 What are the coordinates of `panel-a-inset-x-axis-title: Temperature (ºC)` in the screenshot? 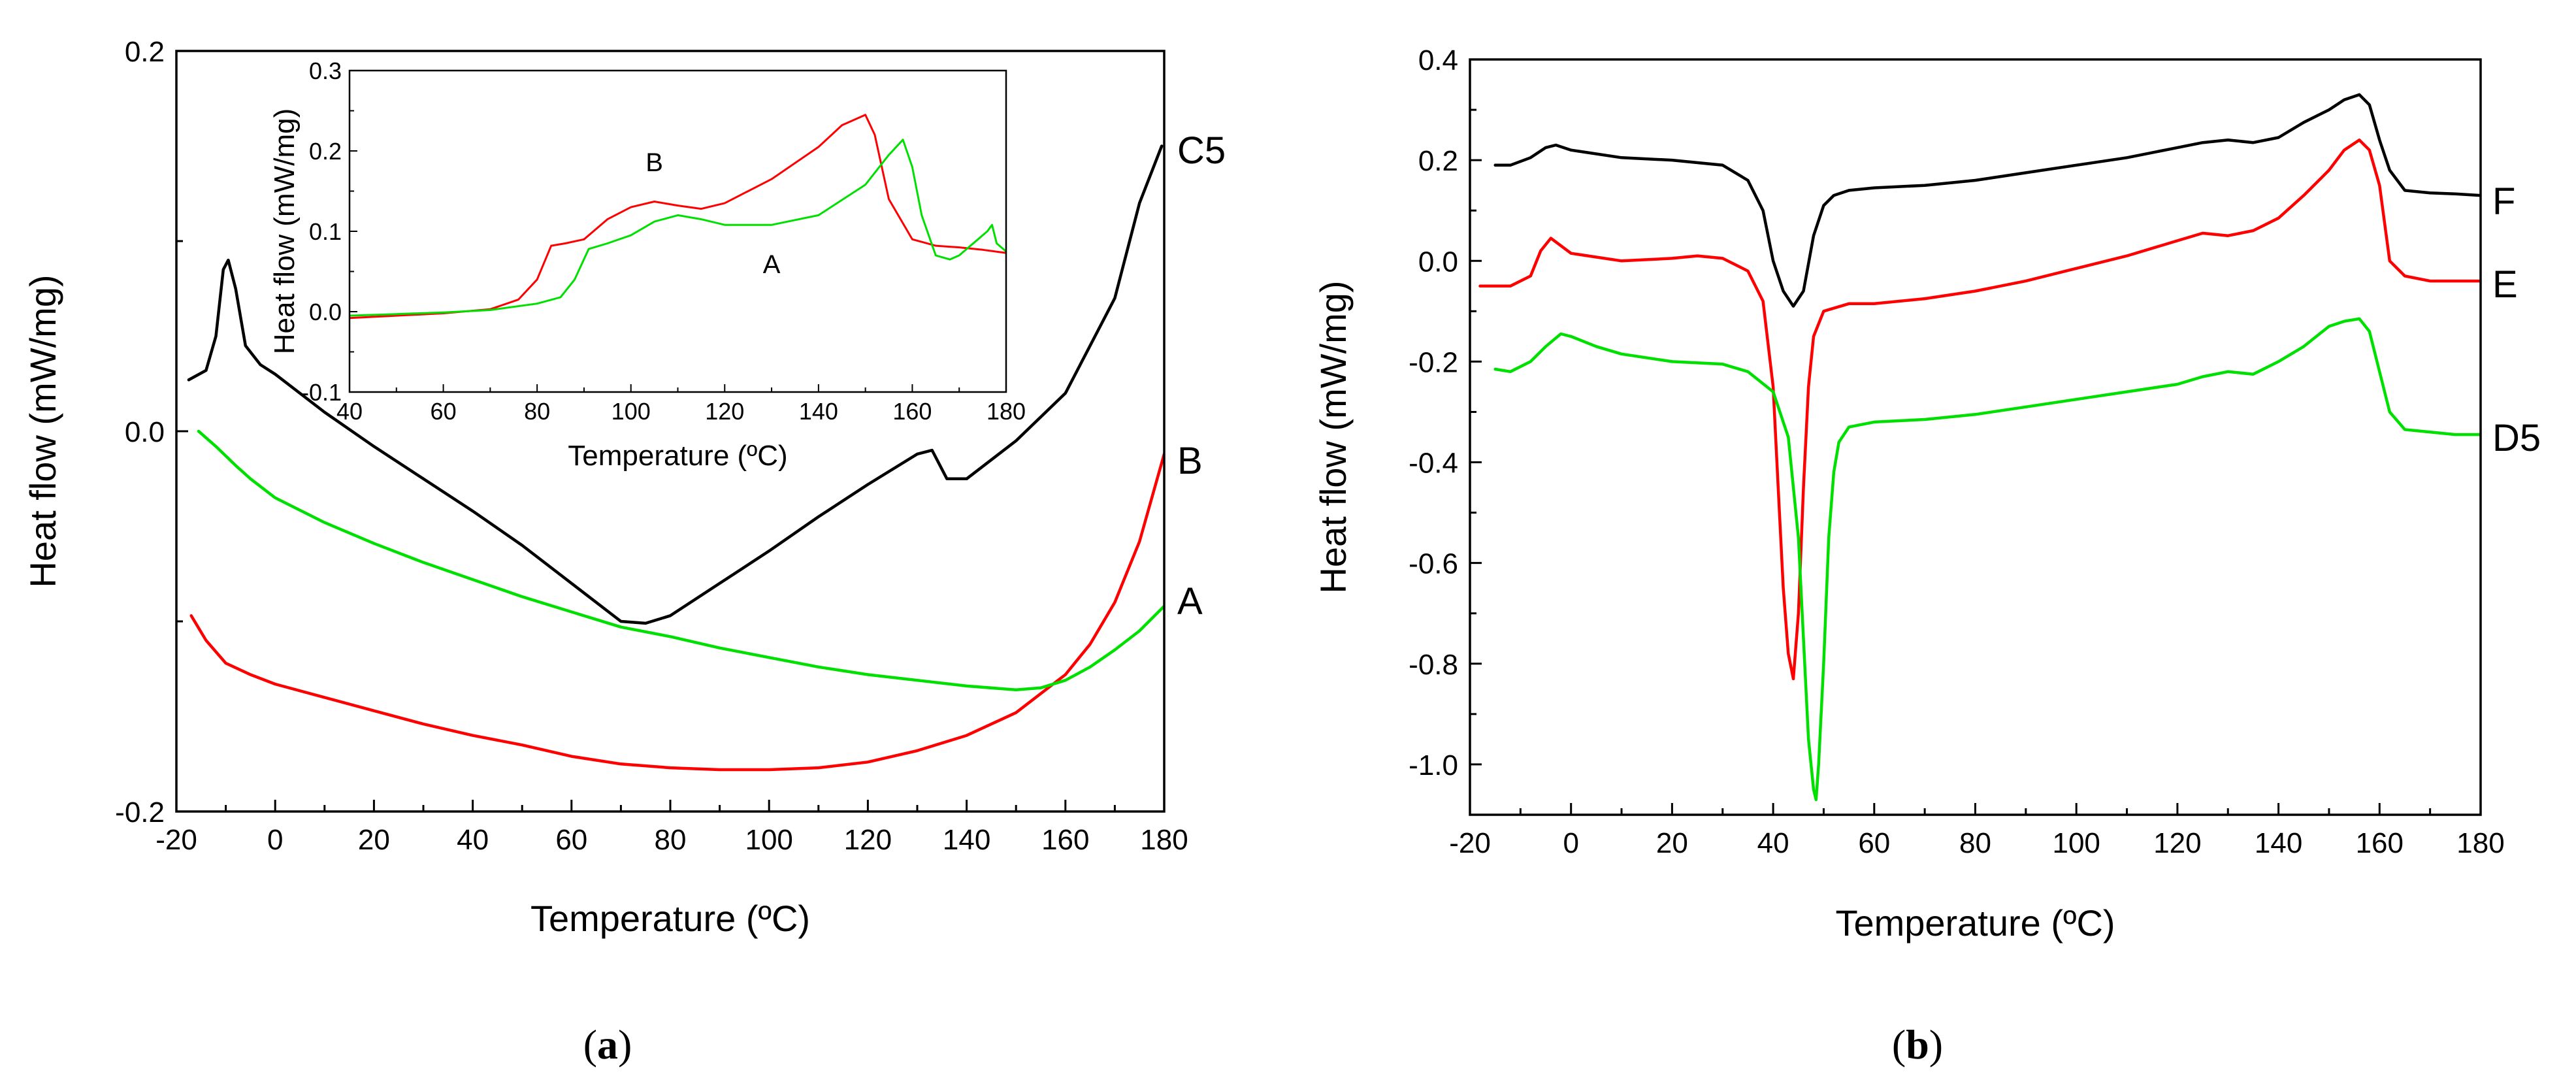 It's located at (677, 456).